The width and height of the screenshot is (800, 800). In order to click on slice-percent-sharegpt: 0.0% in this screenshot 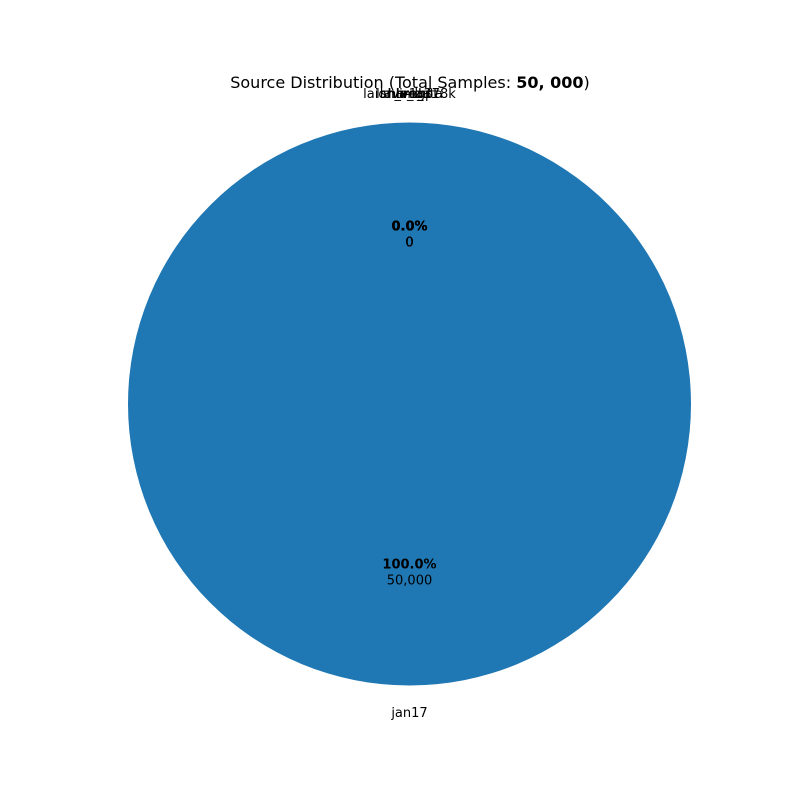, I will do `click(409, 227)`.